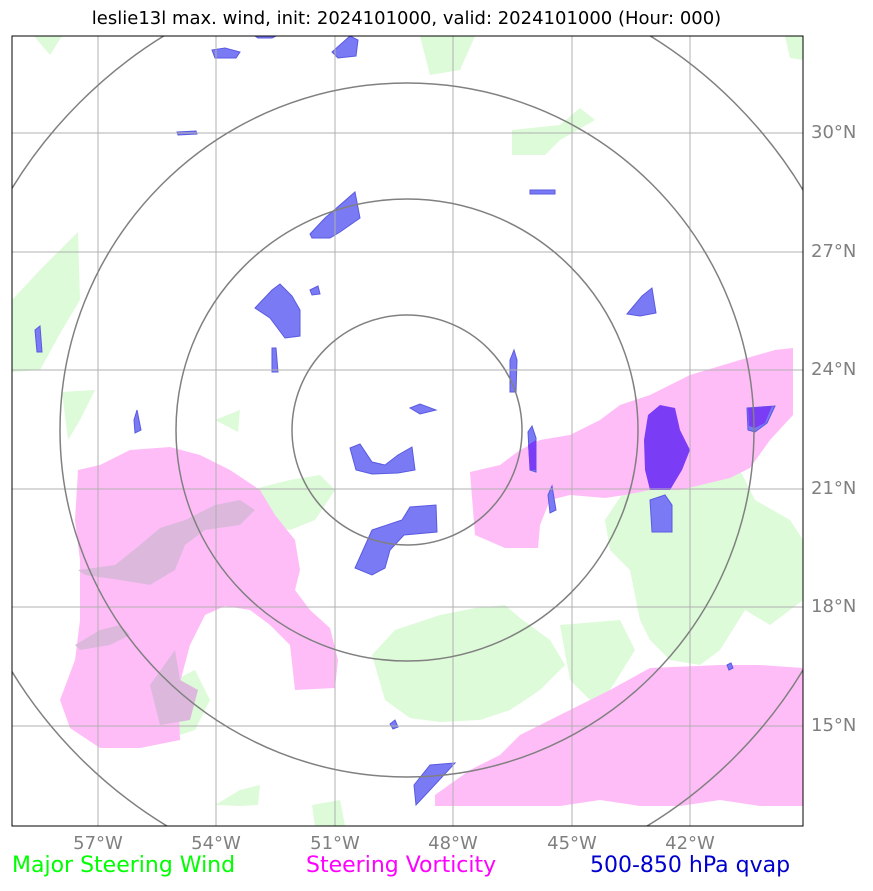  What do you see at coordinates (834, 369) in the screenshot?
I see `lat-label-24n: 24°N` at bounding box center [834, 369].